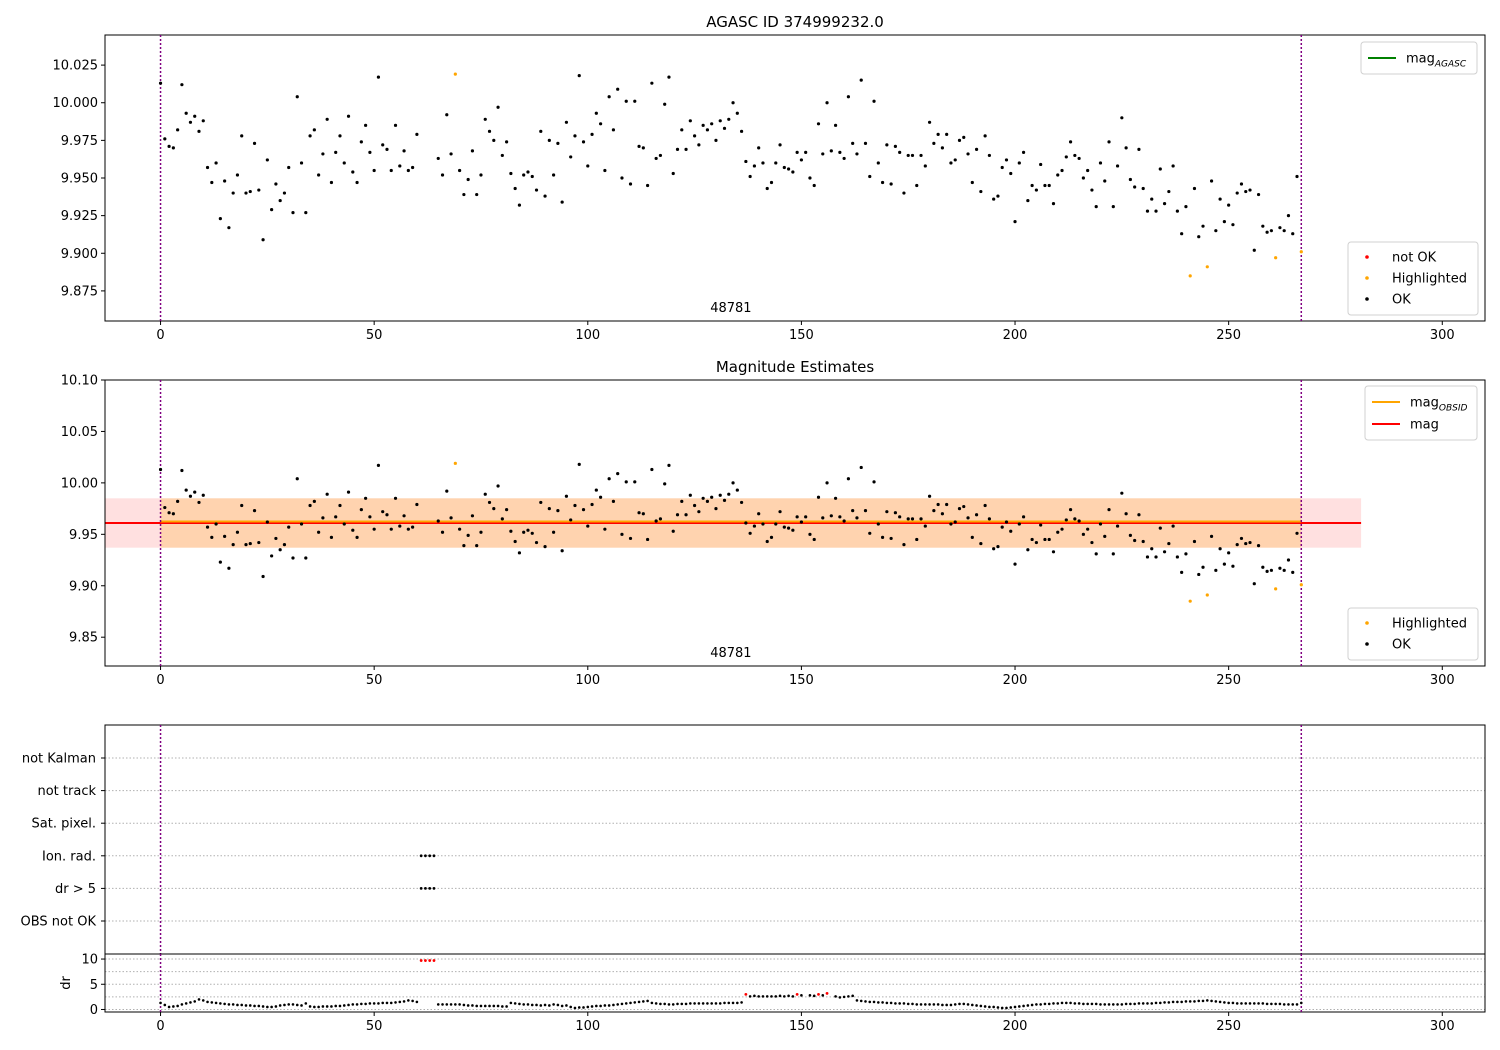 This screenshot has width=1500, height=1050. Describe the element at coordinates (801, 335) in the screenshot. I see `x-tick-label: 150` at that location.